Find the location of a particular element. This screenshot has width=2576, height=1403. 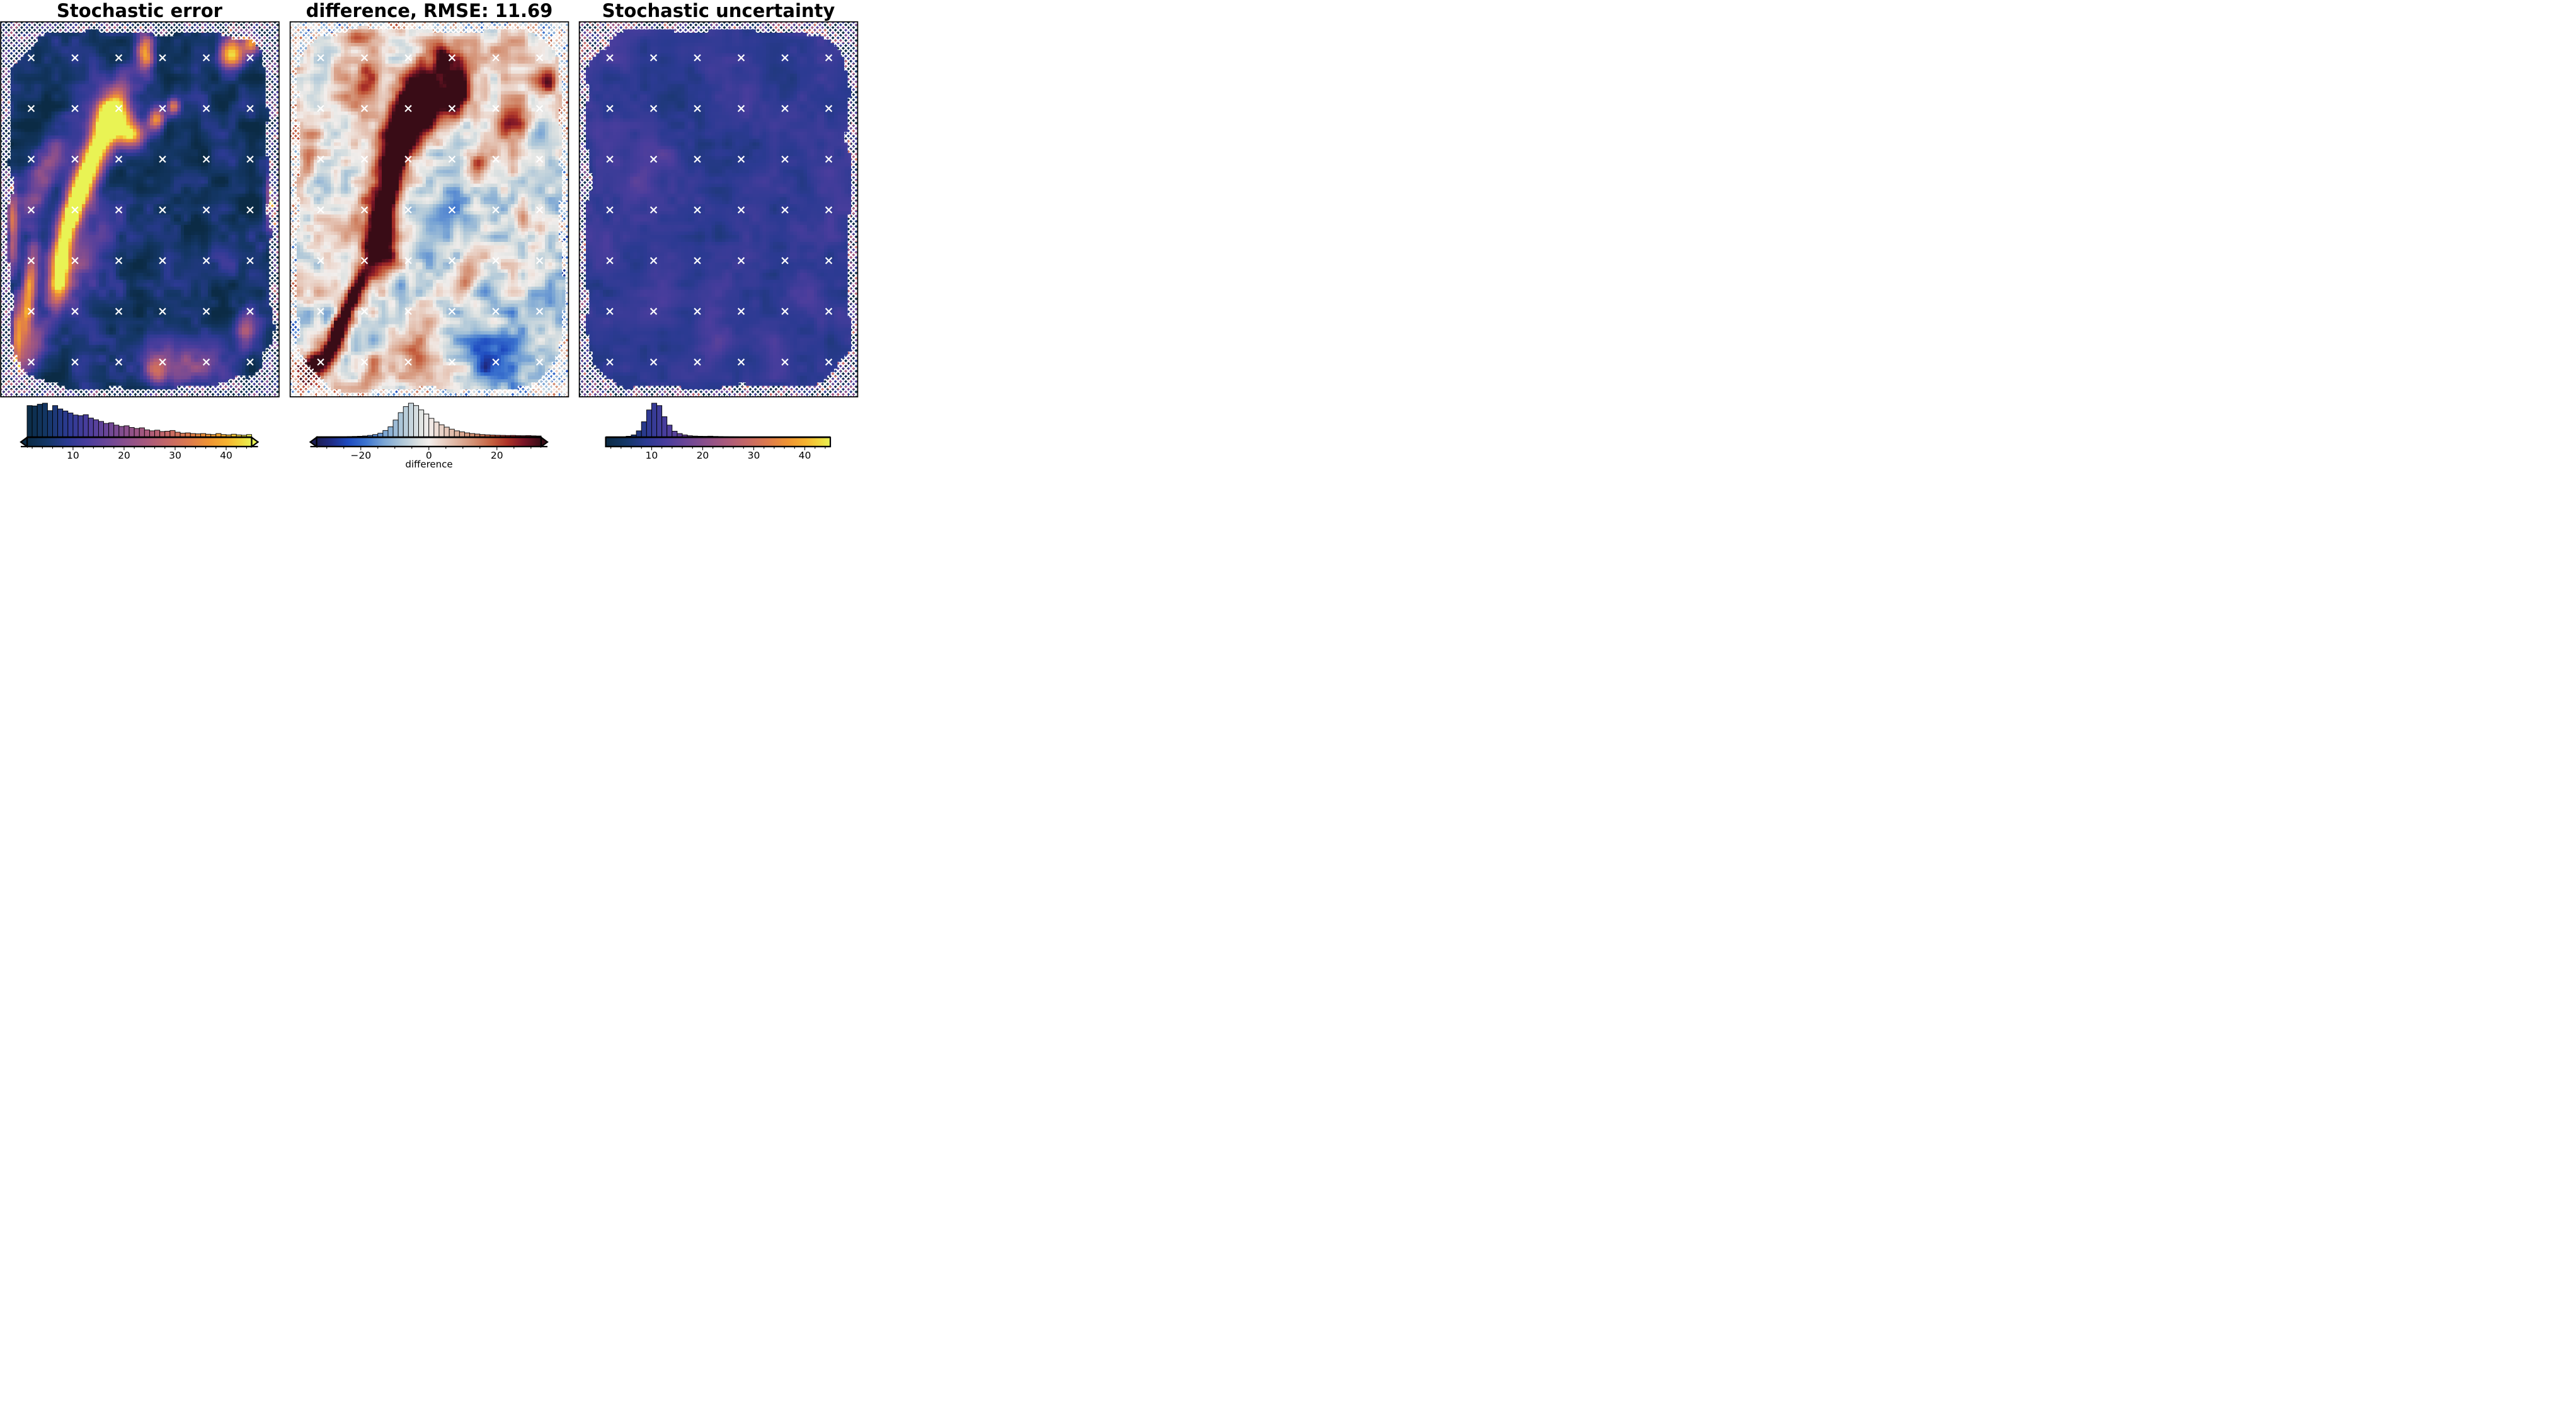

figure-canvas is located at coordinates (429, 234).